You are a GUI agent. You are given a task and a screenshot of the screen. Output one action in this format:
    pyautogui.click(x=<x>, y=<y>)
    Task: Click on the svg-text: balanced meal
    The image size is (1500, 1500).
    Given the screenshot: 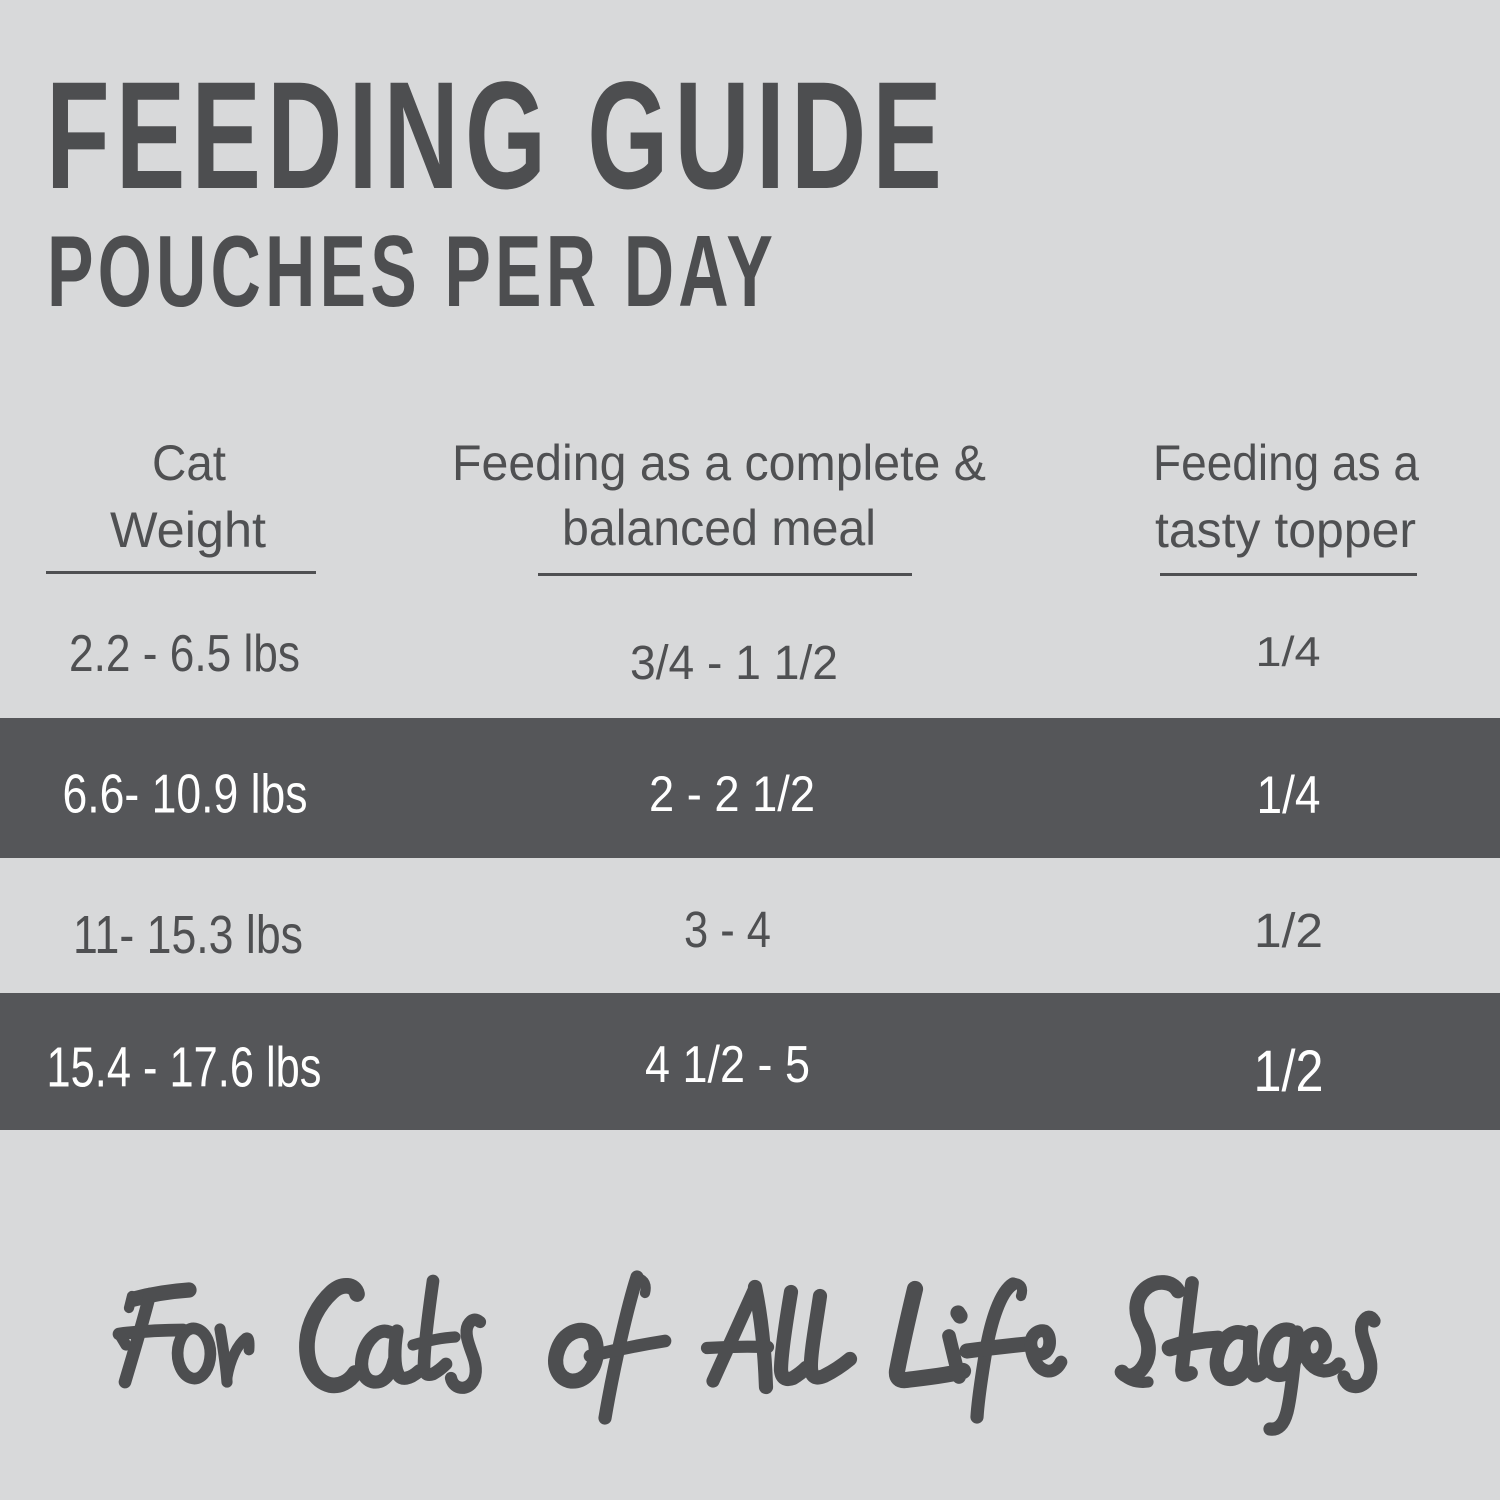 What is the action you would take?
    pyautogui.click(x=719, y=528)
    